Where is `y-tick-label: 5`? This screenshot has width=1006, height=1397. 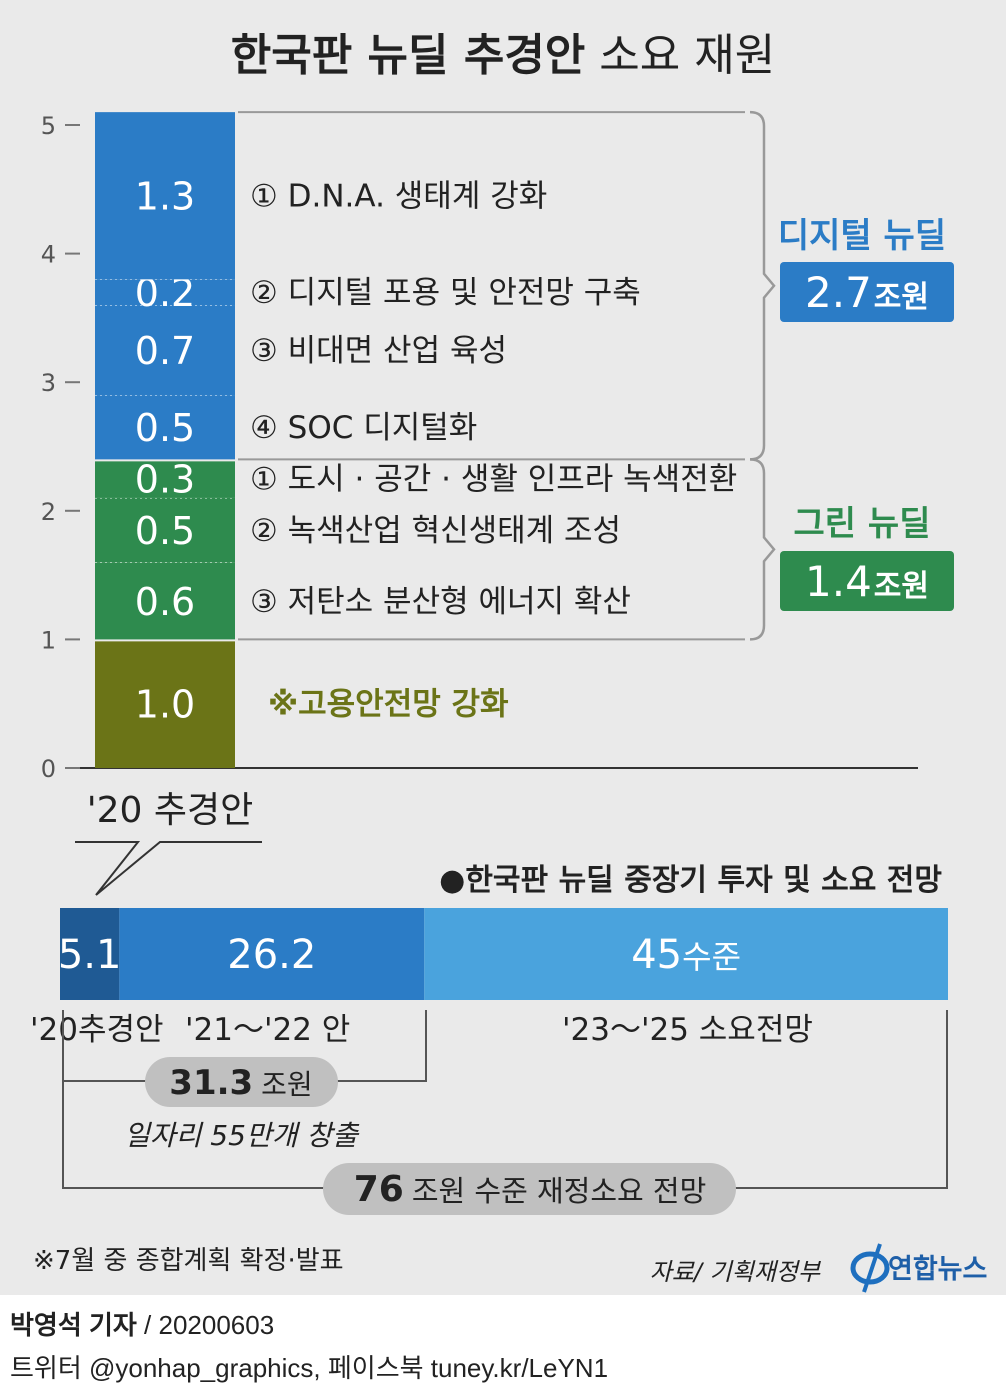
y-tick-label: 5 is located at coordinates (48, 126).